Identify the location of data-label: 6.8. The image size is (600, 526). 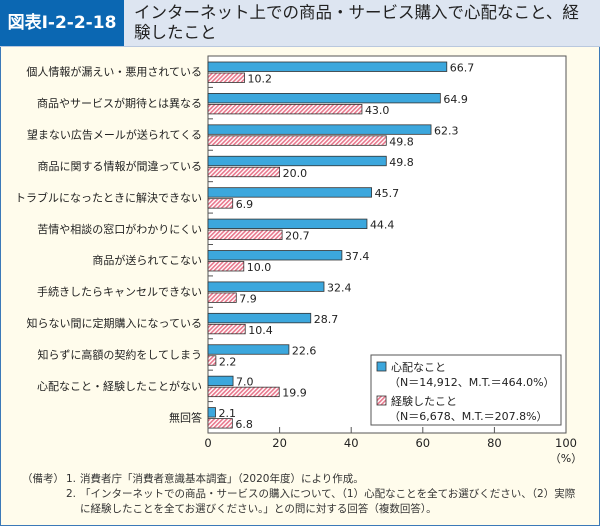
(244, 424).